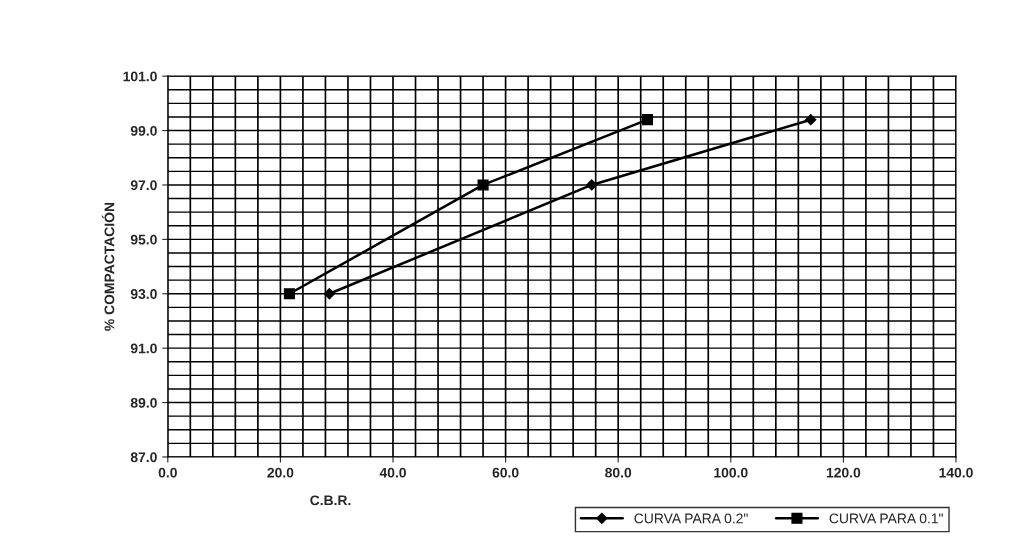 The image size is (1017, 544). Describe the element at coordinates (618, 472) in the screenshot. I see `x-tick-label: 80.0` at that location.